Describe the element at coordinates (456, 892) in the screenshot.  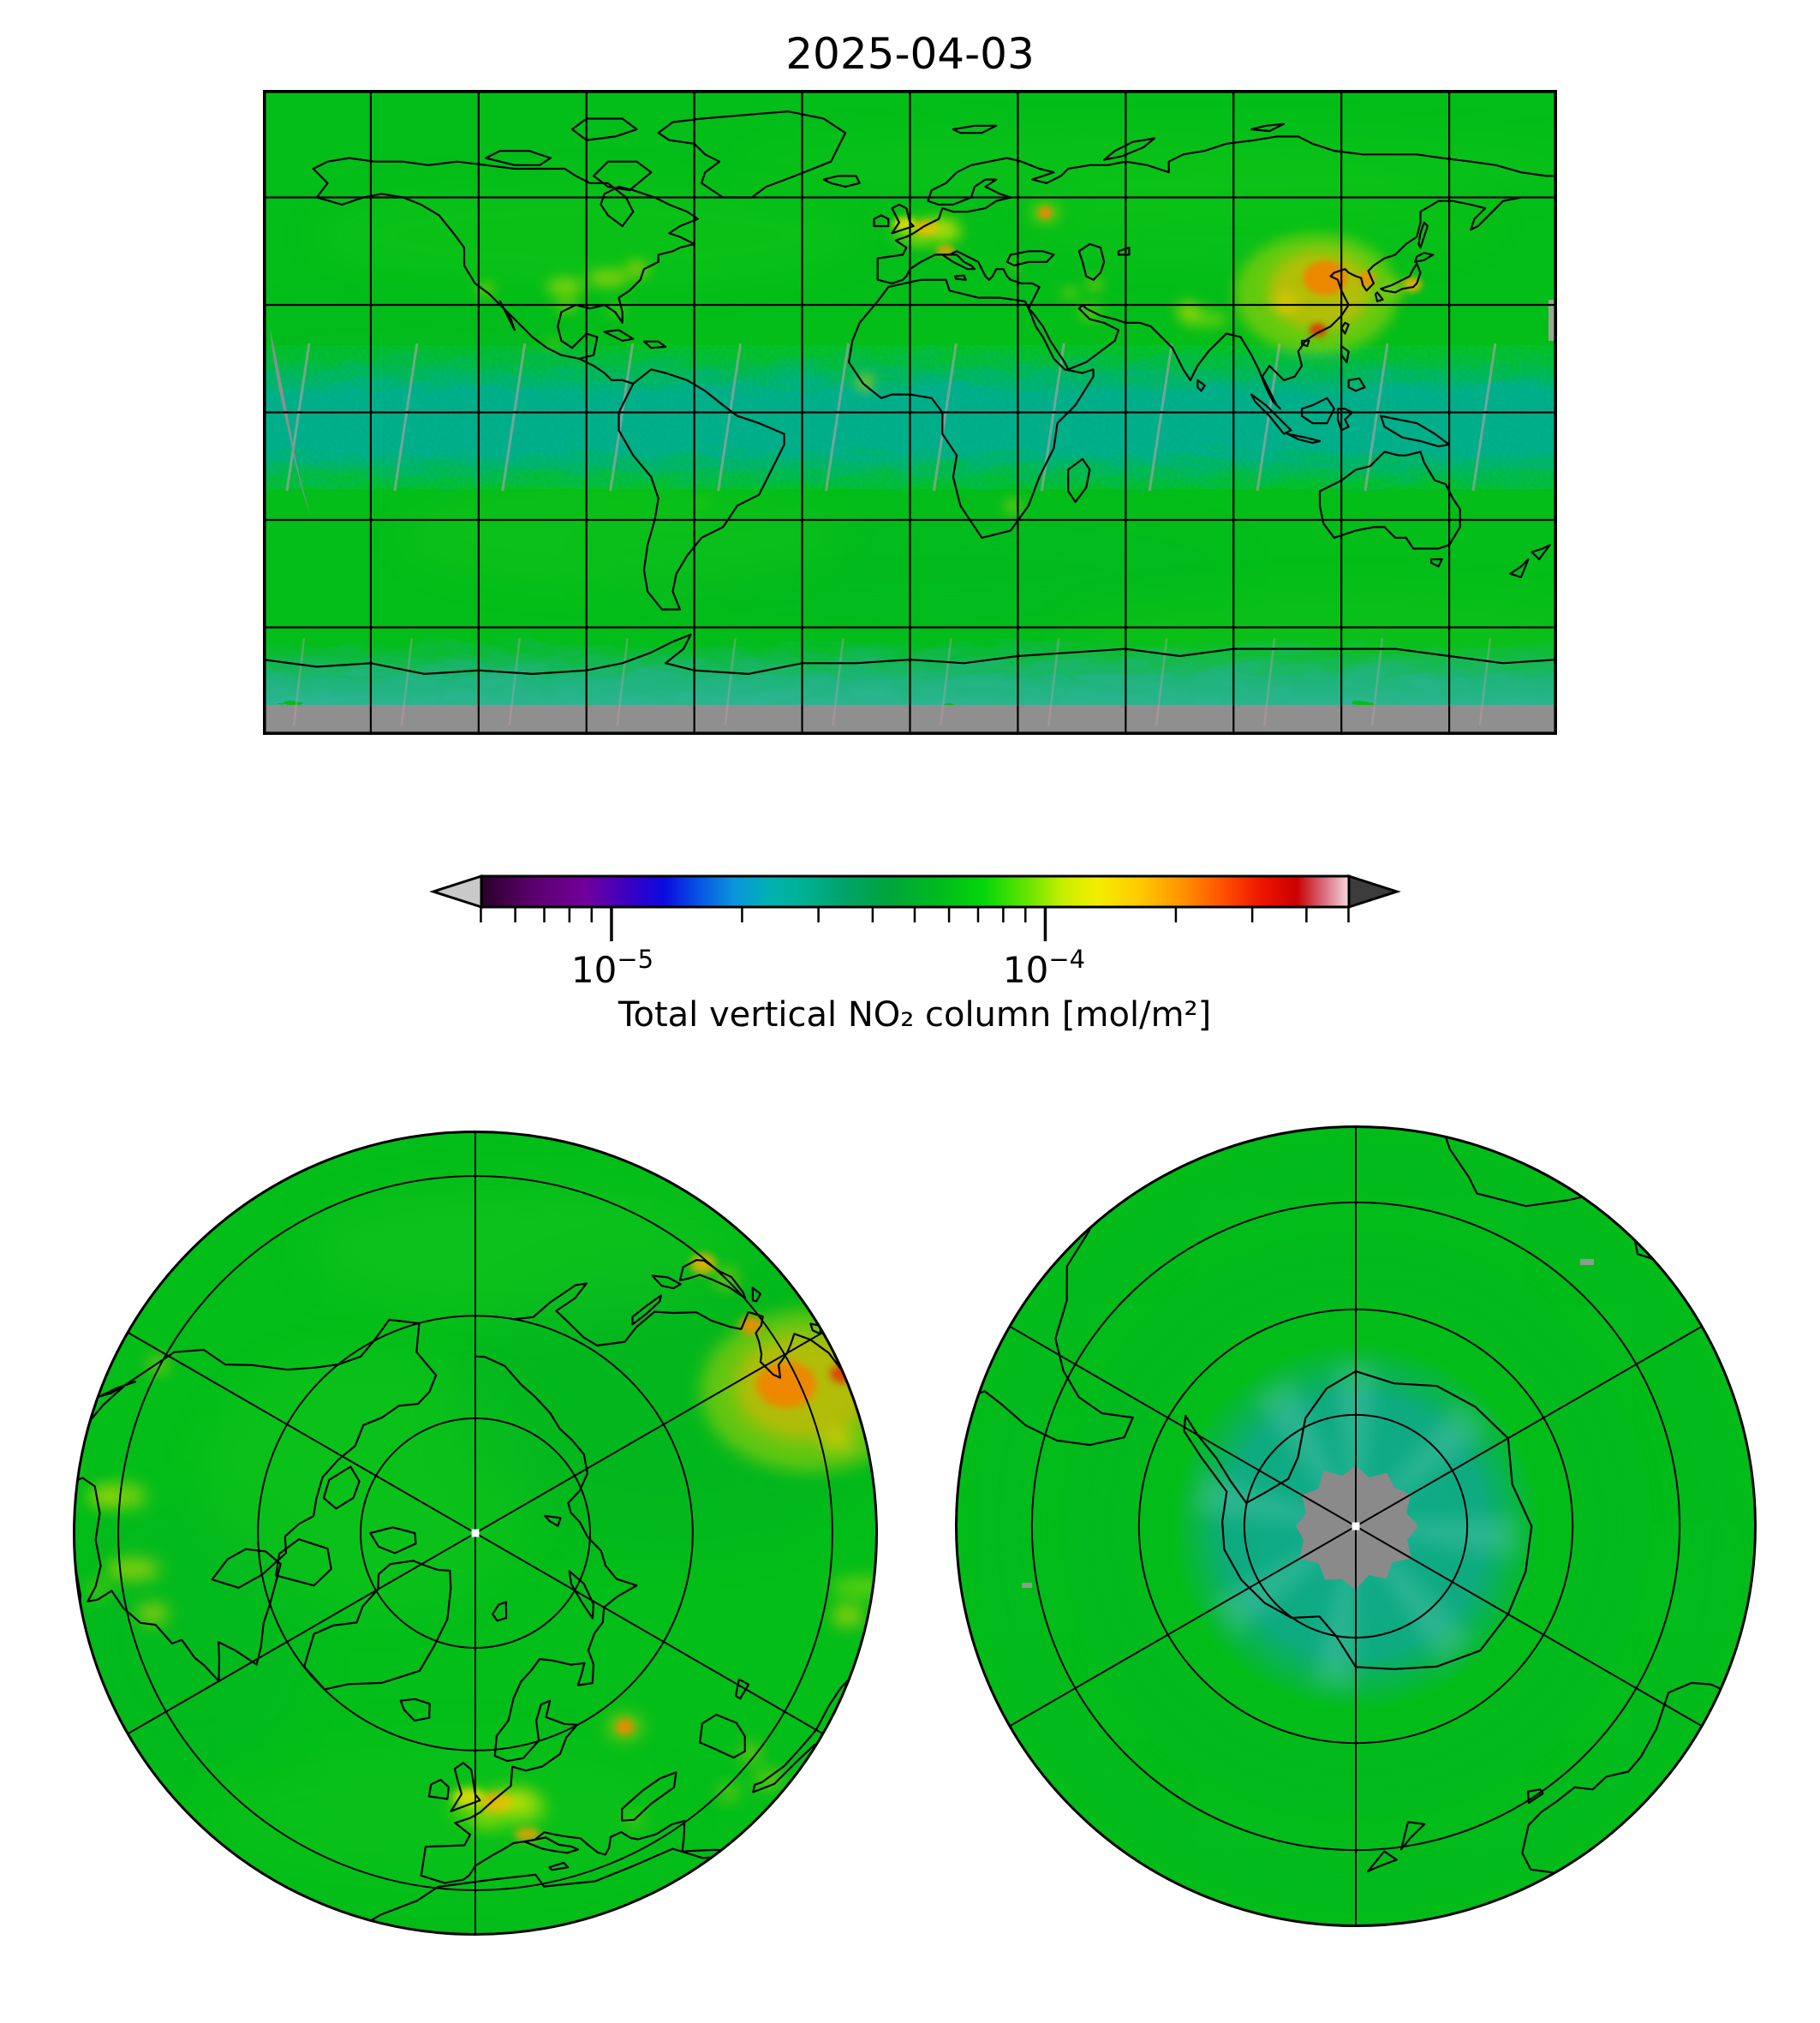
I see `under-range-arrow` at that location.